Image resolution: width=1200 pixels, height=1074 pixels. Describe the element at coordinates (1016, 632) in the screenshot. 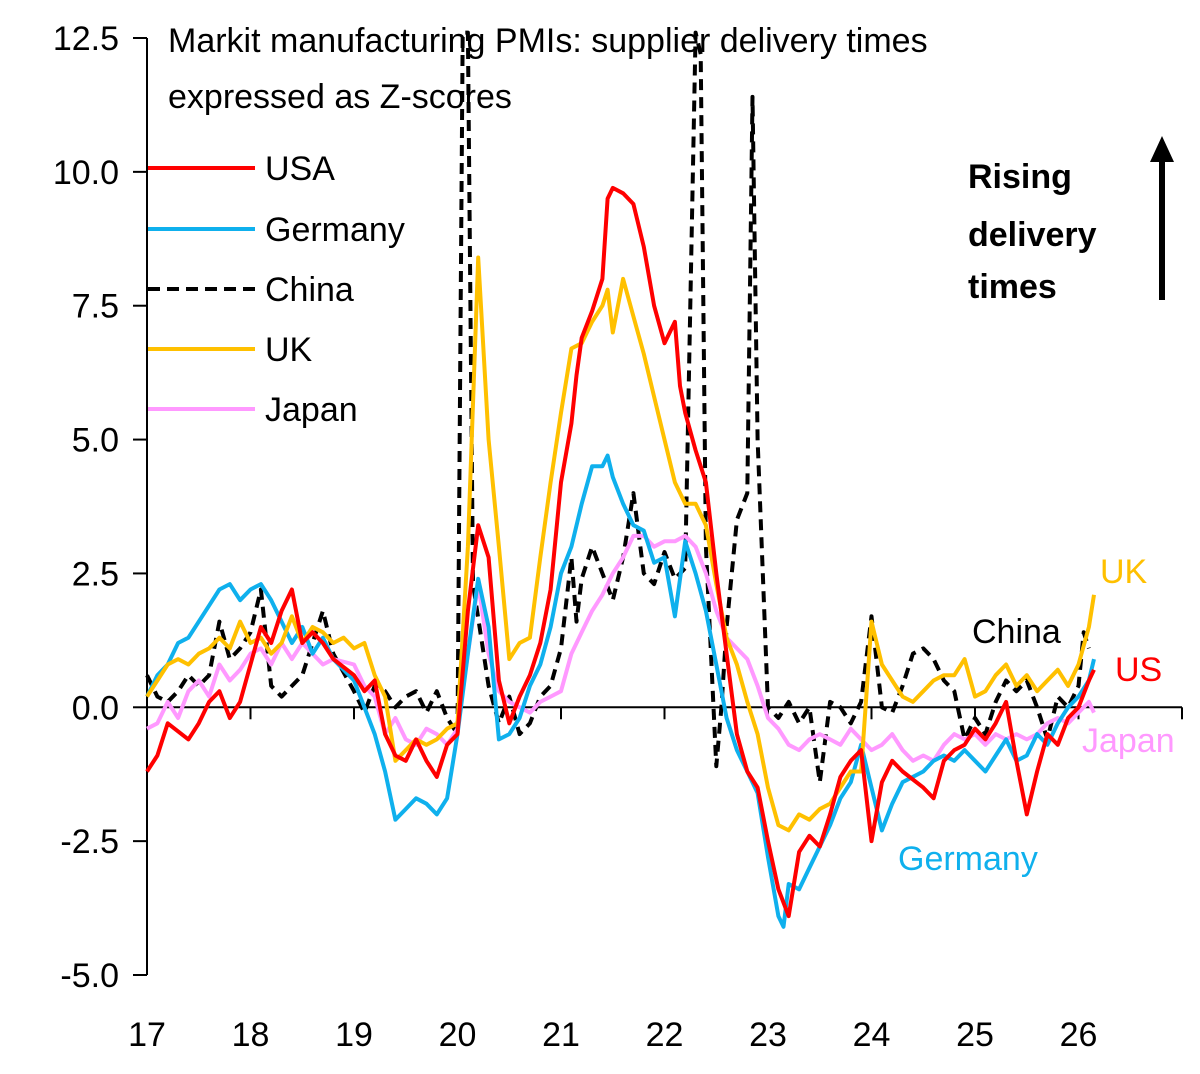

I see `end-label-china: China` at that location.